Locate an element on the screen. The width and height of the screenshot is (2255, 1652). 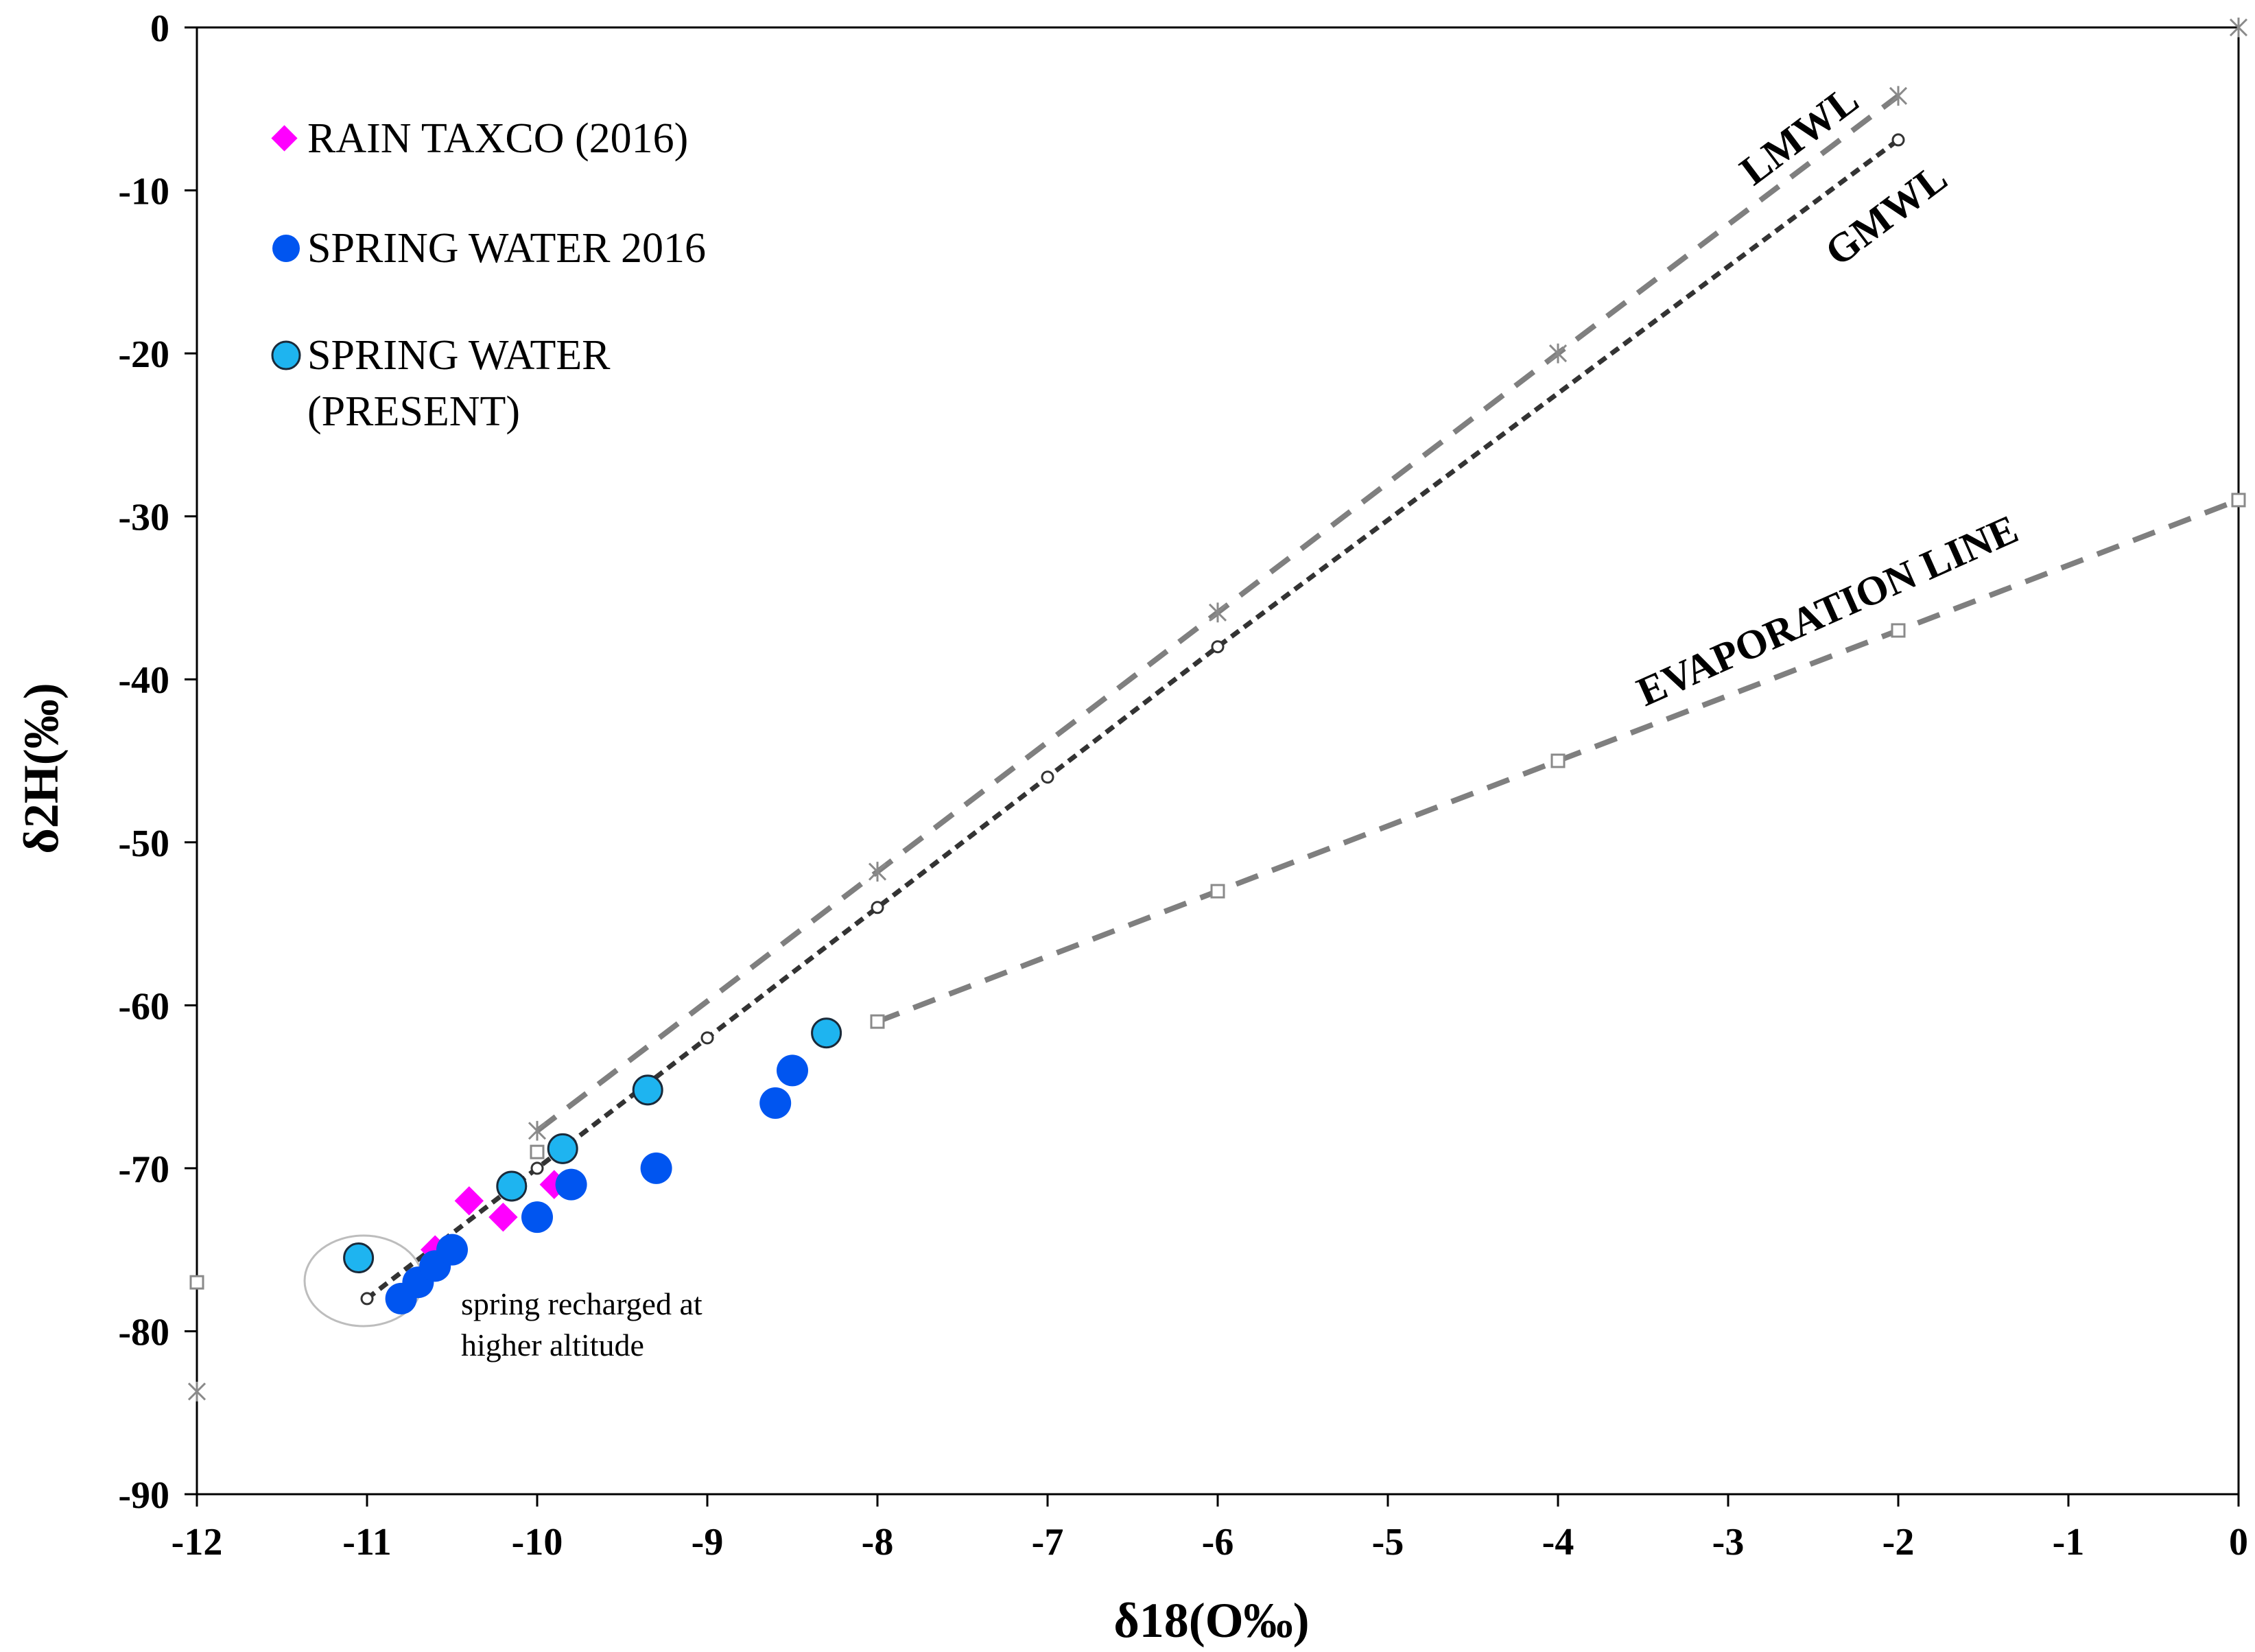
x-tick-label: -12 is located at coordinates (198, 1542).